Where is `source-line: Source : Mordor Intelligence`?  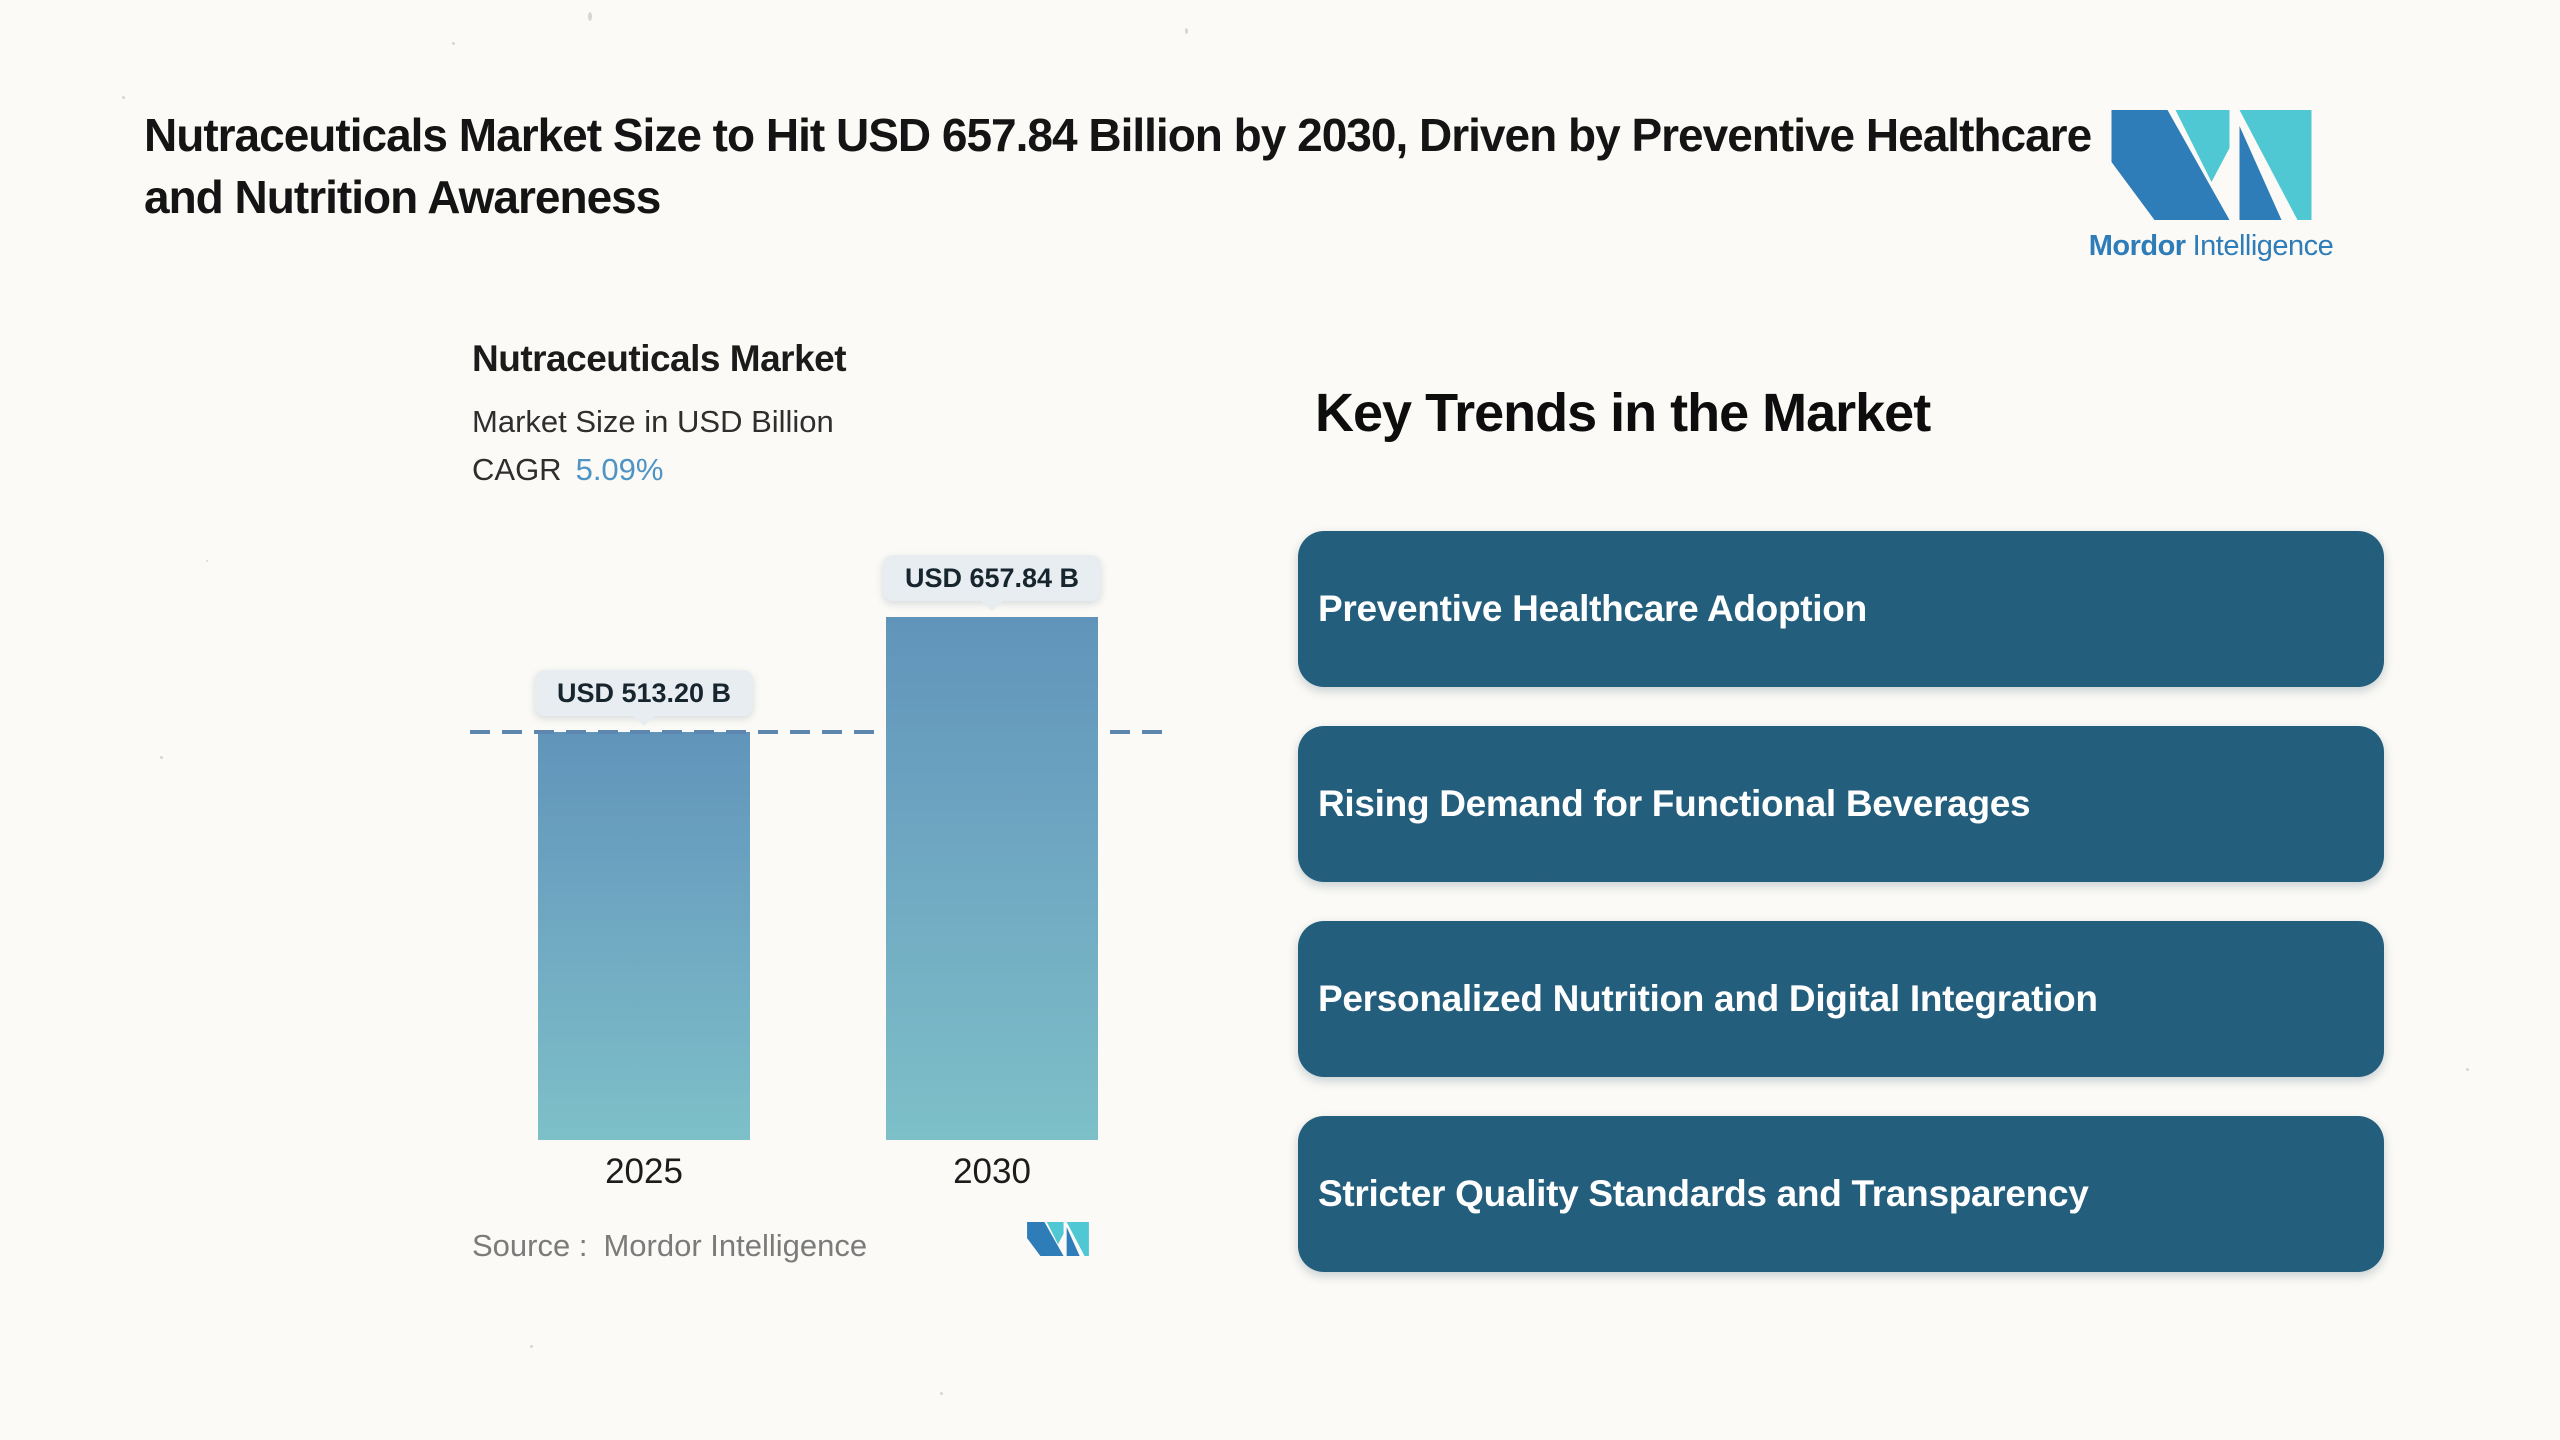 source-line: Source : Mordor Intelligence is located at coordinates (669, 1246).